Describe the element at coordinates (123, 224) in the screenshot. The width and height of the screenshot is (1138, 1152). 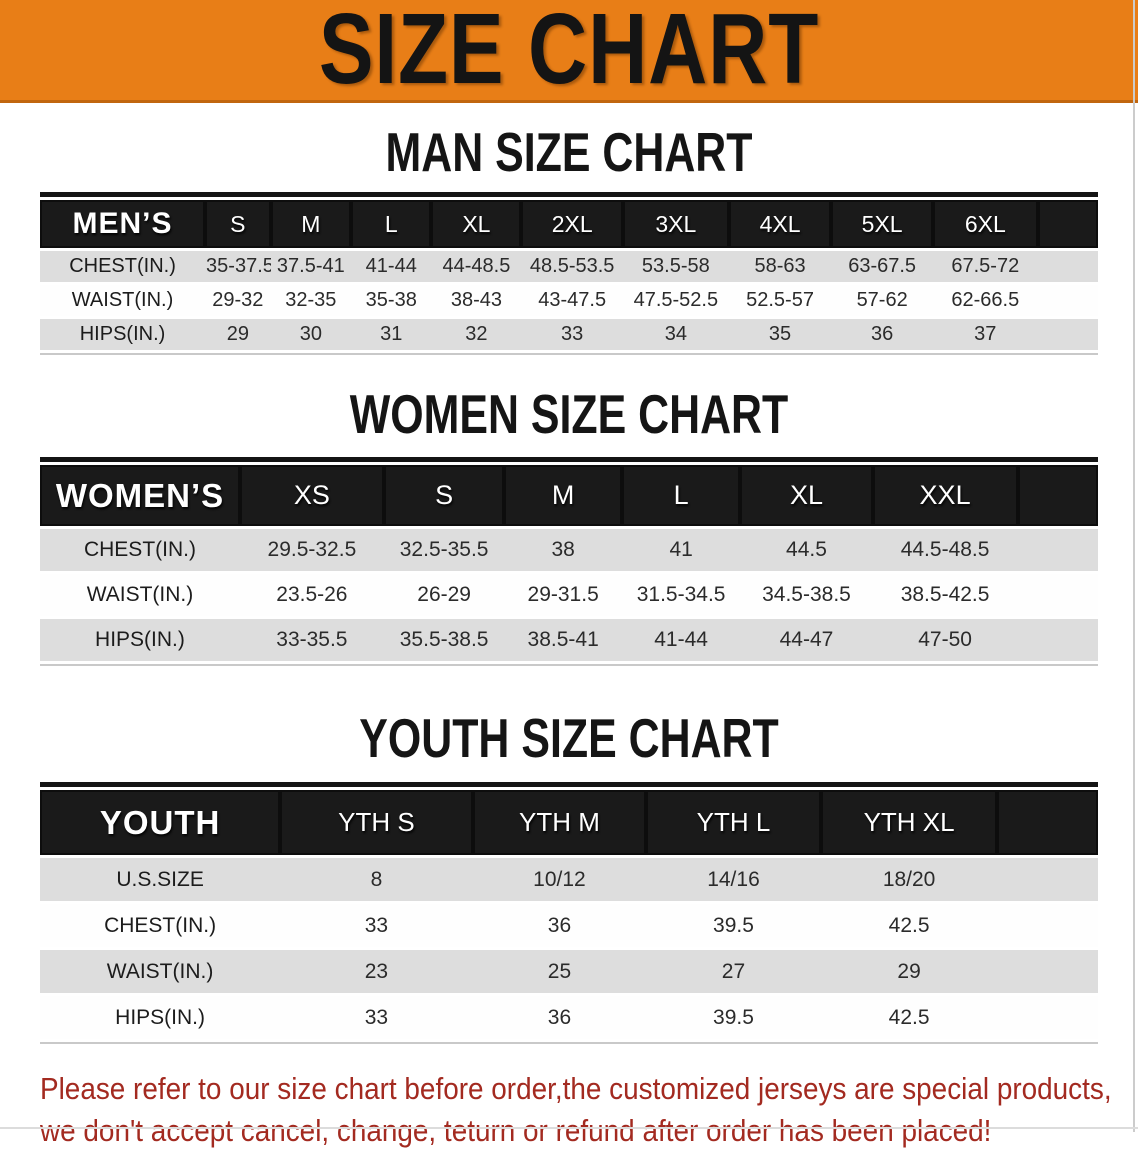
I see `table-group-label: MEN’S` at that location.